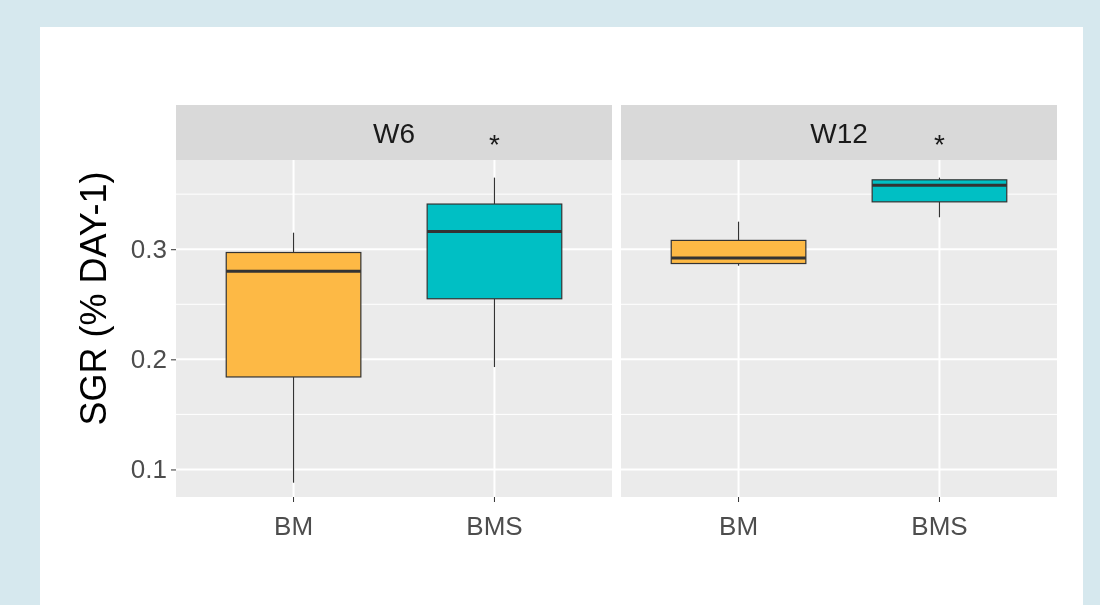 This screenshot has width=1100, height=605. Describe the element at coordinates (394, 133) in the screenshot. I see `chart-title: W6` at that location.